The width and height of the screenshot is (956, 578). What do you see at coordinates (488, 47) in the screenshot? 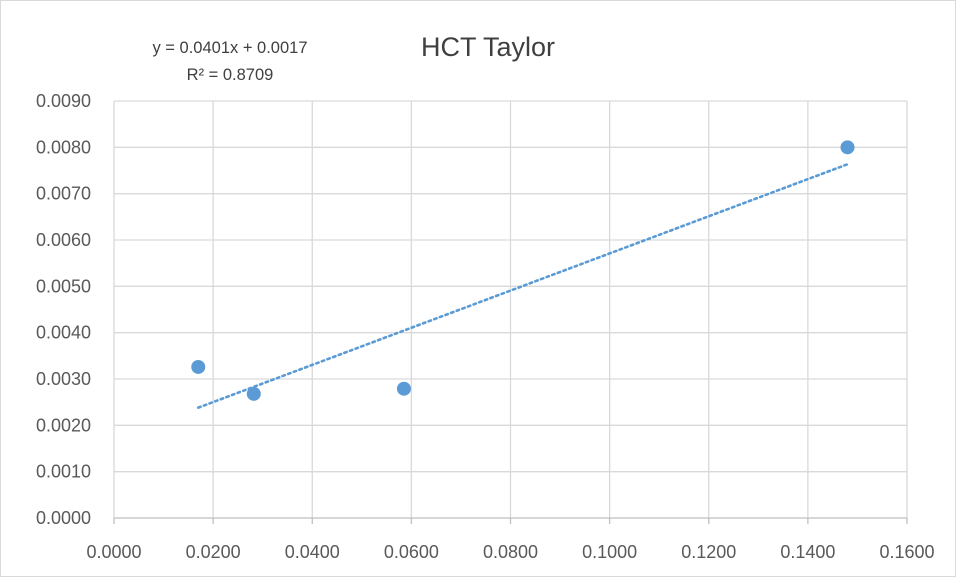
I see `chart-title: HCT Taylor` at bounding box center [488, 47].